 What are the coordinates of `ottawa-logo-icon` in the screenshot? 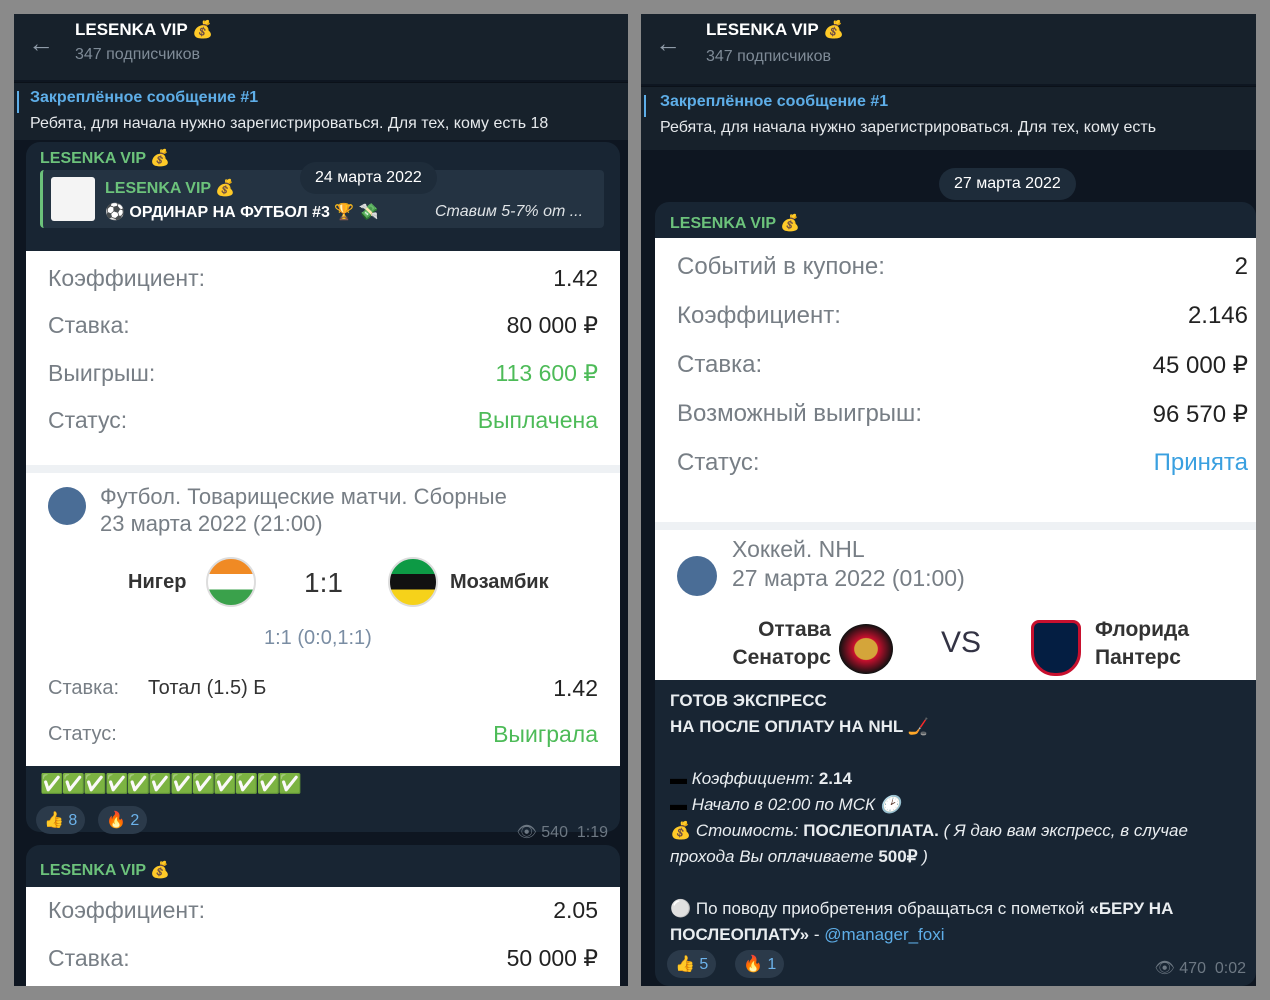 It's located at (866, 649).